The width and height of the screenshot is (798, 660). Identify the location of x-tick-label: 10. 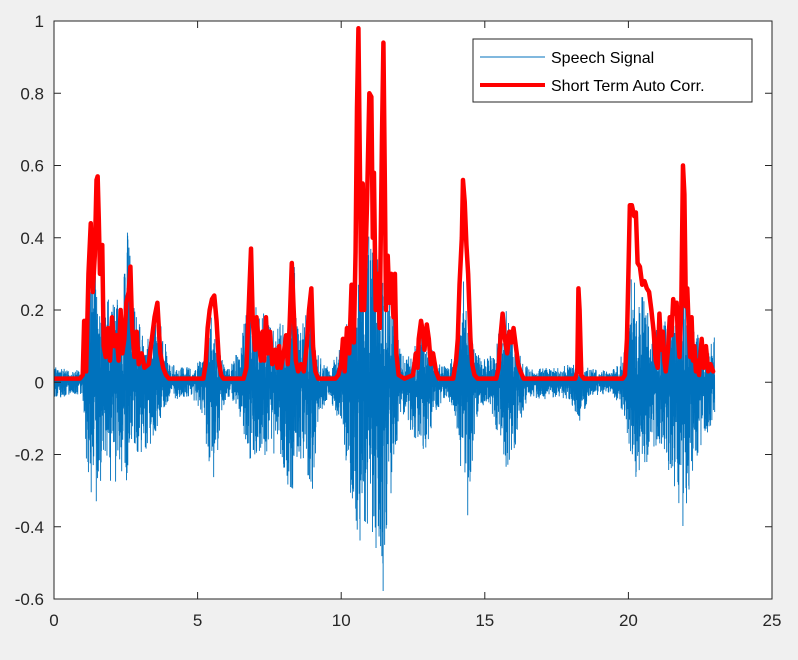
(341, 620).